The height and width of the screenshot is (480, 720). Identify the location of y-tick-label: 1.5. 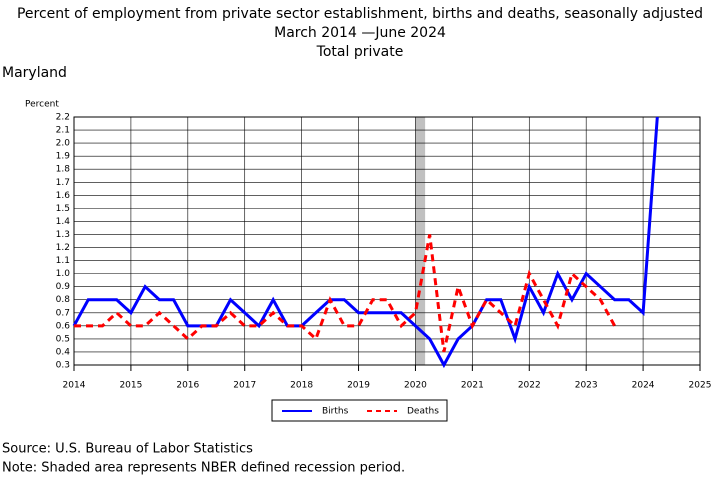
(63, 209).